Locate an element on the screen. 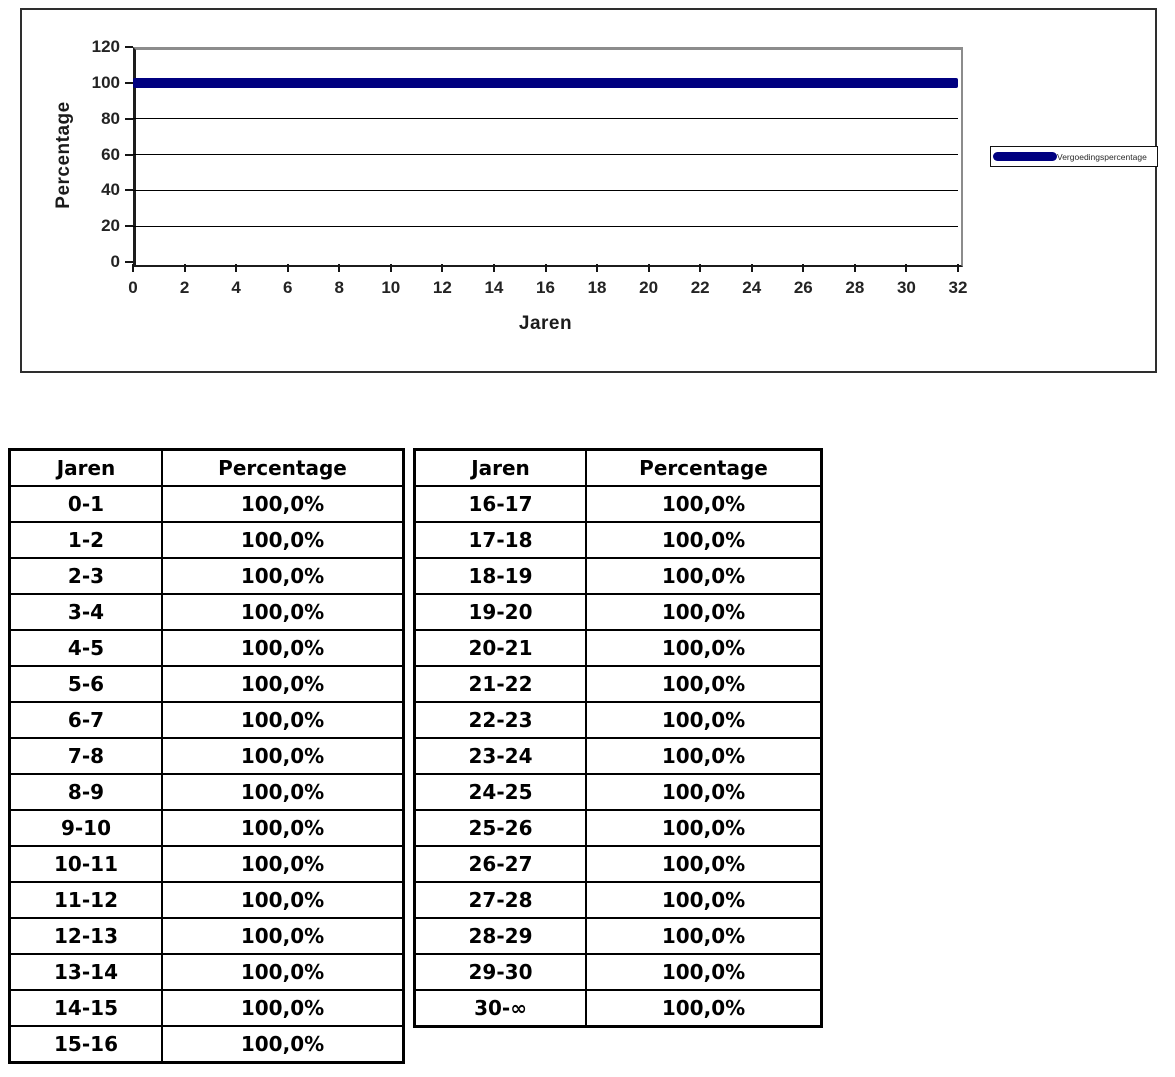 The width and height of the screenshot is (1175, 1077). table-row: 26-27 100,0% is located at coordinates (618, 864).